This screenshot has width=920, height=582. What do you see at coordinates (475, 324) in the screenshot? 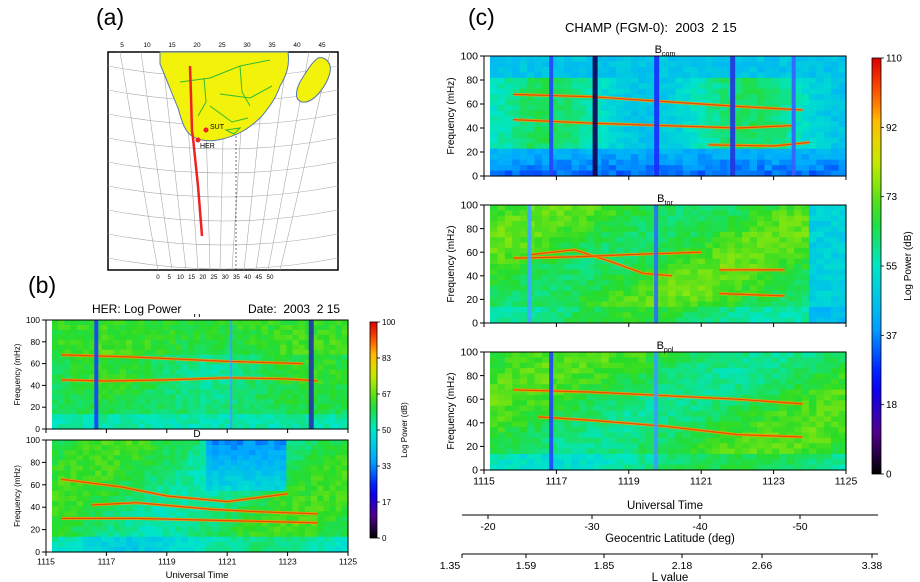
I see `y-tick-label: 0` at bounding box center [475, 324].